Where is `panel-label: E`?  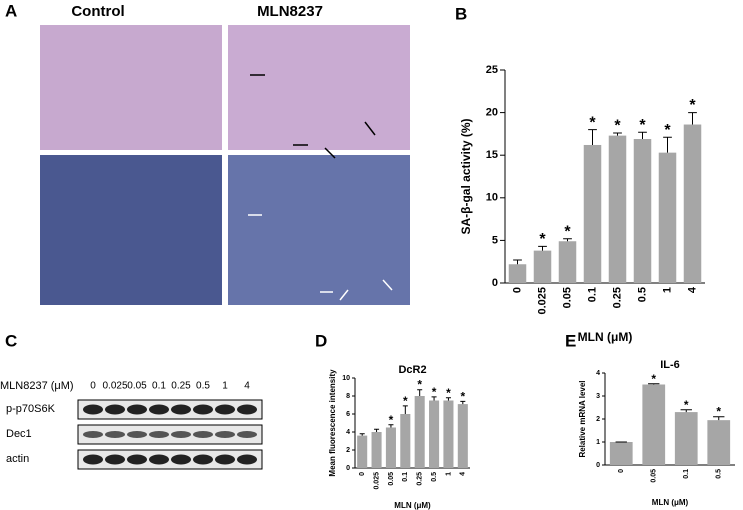
panel-label: E is located at coordinates (570, 340).